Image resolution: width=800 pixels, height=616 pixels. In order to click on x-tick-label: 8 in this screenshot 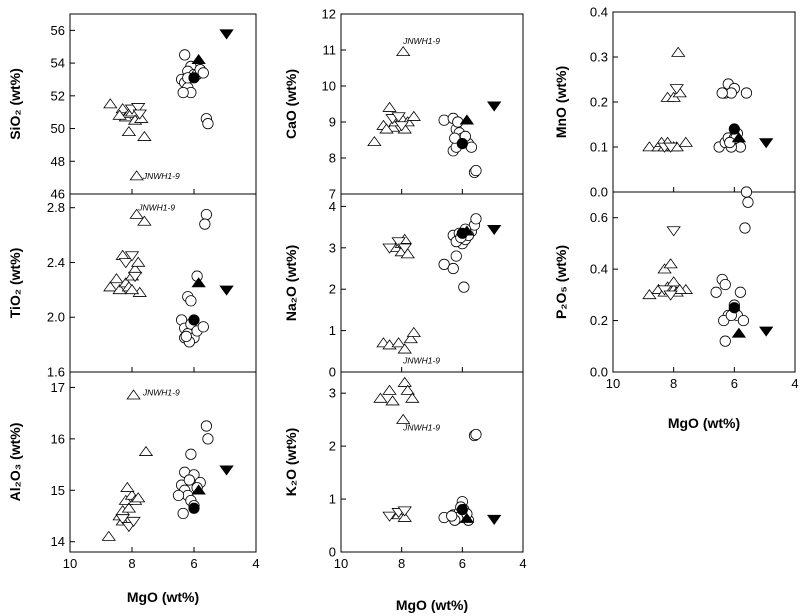, I will do `click(131, 563)`.